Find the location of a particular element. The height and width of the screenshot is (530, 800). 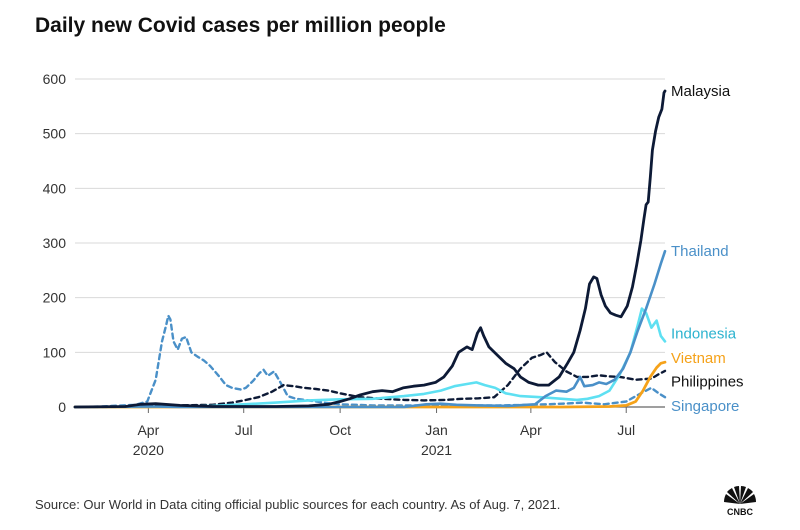

y-tick-label: 500 is located at coordinates (55, 134).